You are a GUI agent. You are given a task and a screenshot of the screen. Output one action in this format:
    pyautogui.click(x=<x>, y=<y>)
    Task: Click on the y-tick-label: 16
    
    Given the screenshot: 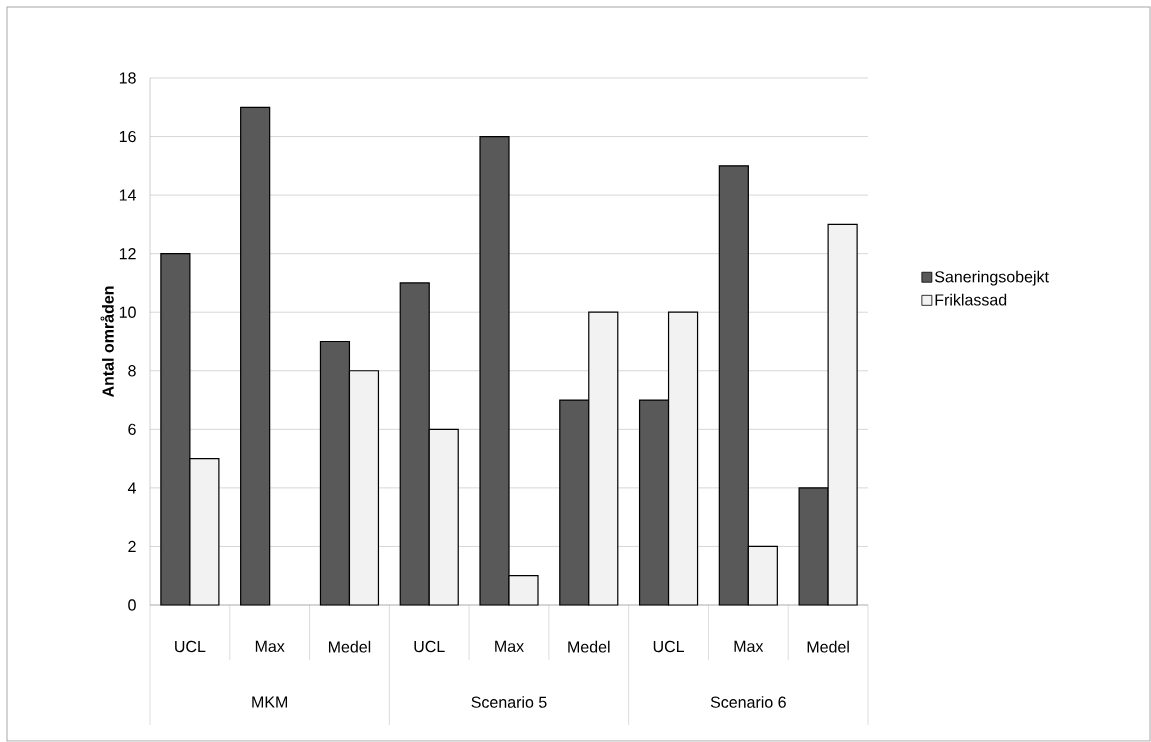 What is the action you would take?
    pyautogui.click(x=127, y=136)
    